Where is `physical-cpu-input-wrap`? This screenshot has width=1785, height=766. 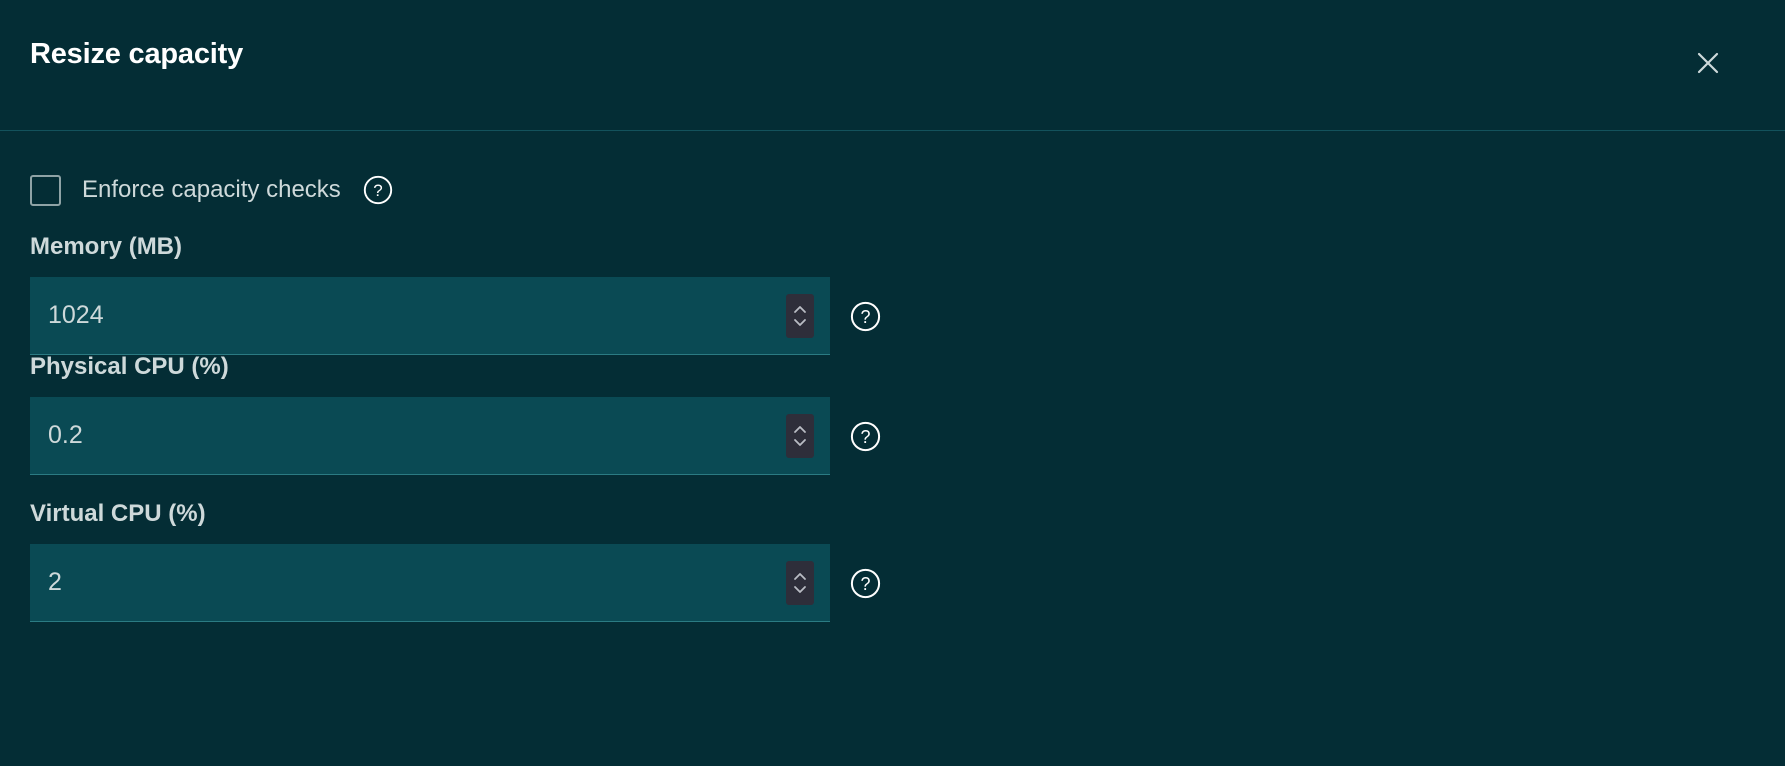
physical-cpu-input-wrap is located at coordinates (430, 436).